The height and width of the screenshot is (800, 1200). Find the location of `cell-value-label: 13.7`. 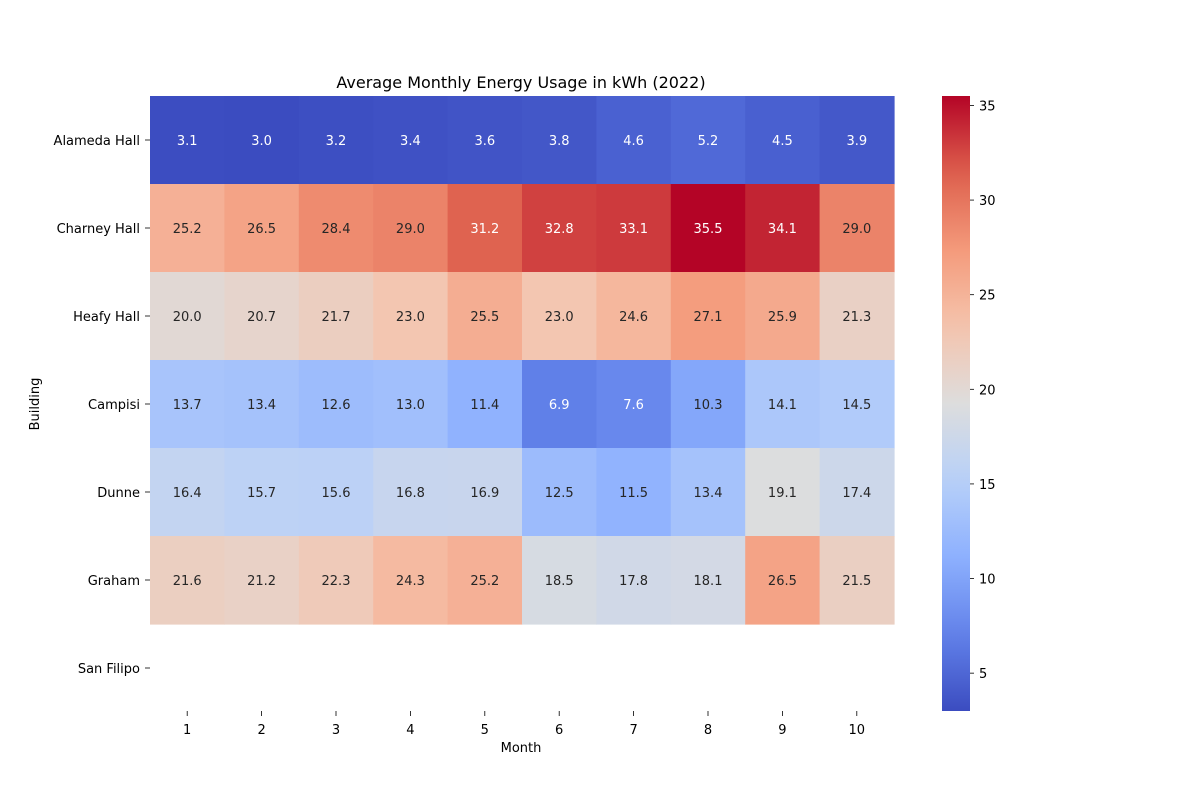

cell-value-label: 13.7 is located at coordinates (187, 405).